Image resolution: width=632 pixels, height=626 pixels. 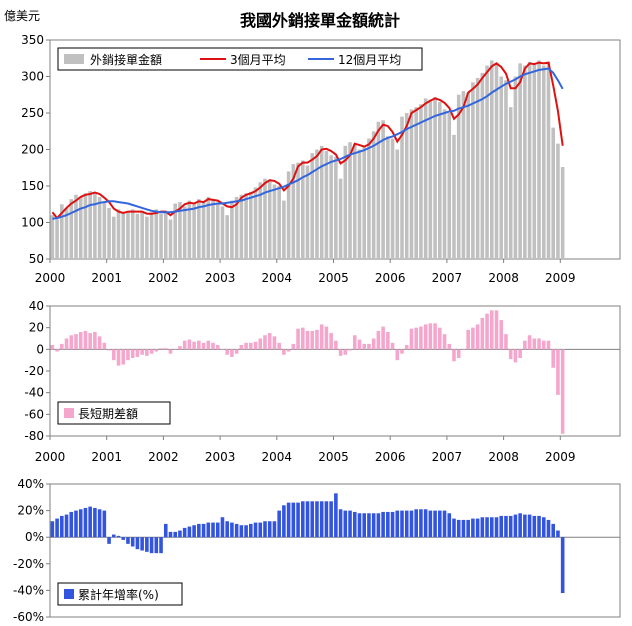 What do you see at coordinates (50, 457) in the screenshot?
I see `x-tick-label: 2000` at bounding box center [50, 457].